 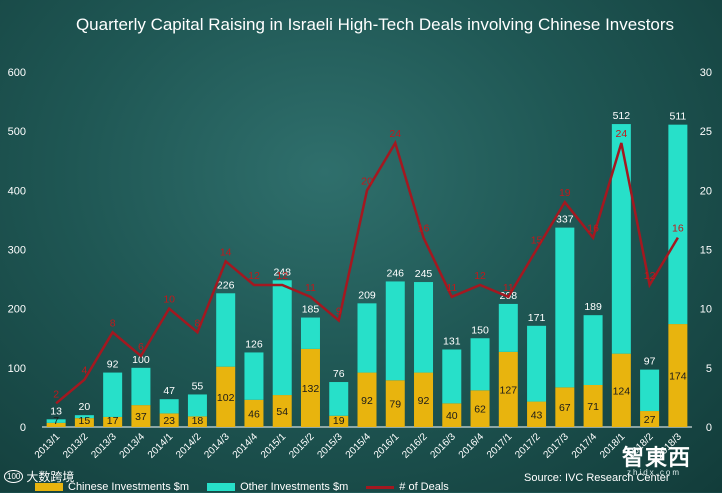 I want to click on legend-swatch-deals, so click(x=380, y=487).